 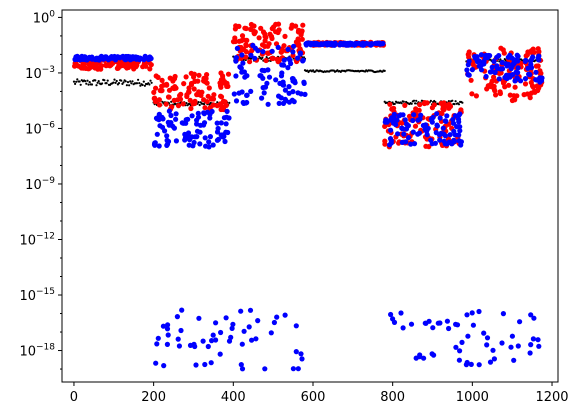 What do you see at coordinates (74, 397) in the screenshot?
I see `x-tick-label: 0` at bounding box center [74, 397].